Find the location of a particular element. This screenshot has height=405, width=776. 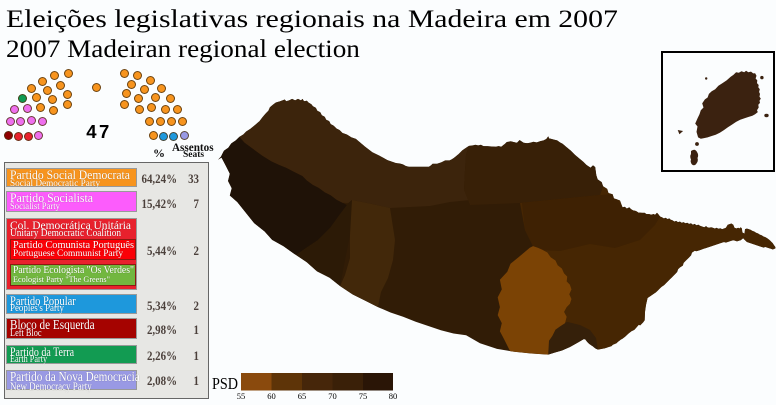

svg-text: 80 is located at coordinates (393, 396).